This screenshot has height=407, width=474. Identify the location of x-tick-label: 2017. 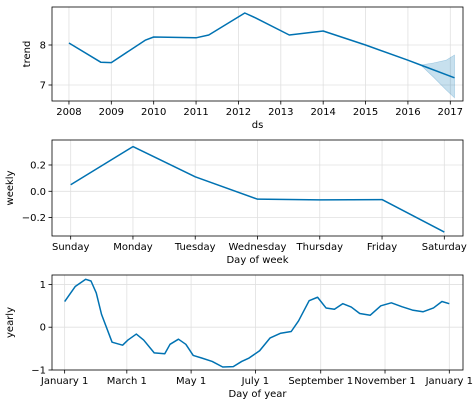
(450, 112).